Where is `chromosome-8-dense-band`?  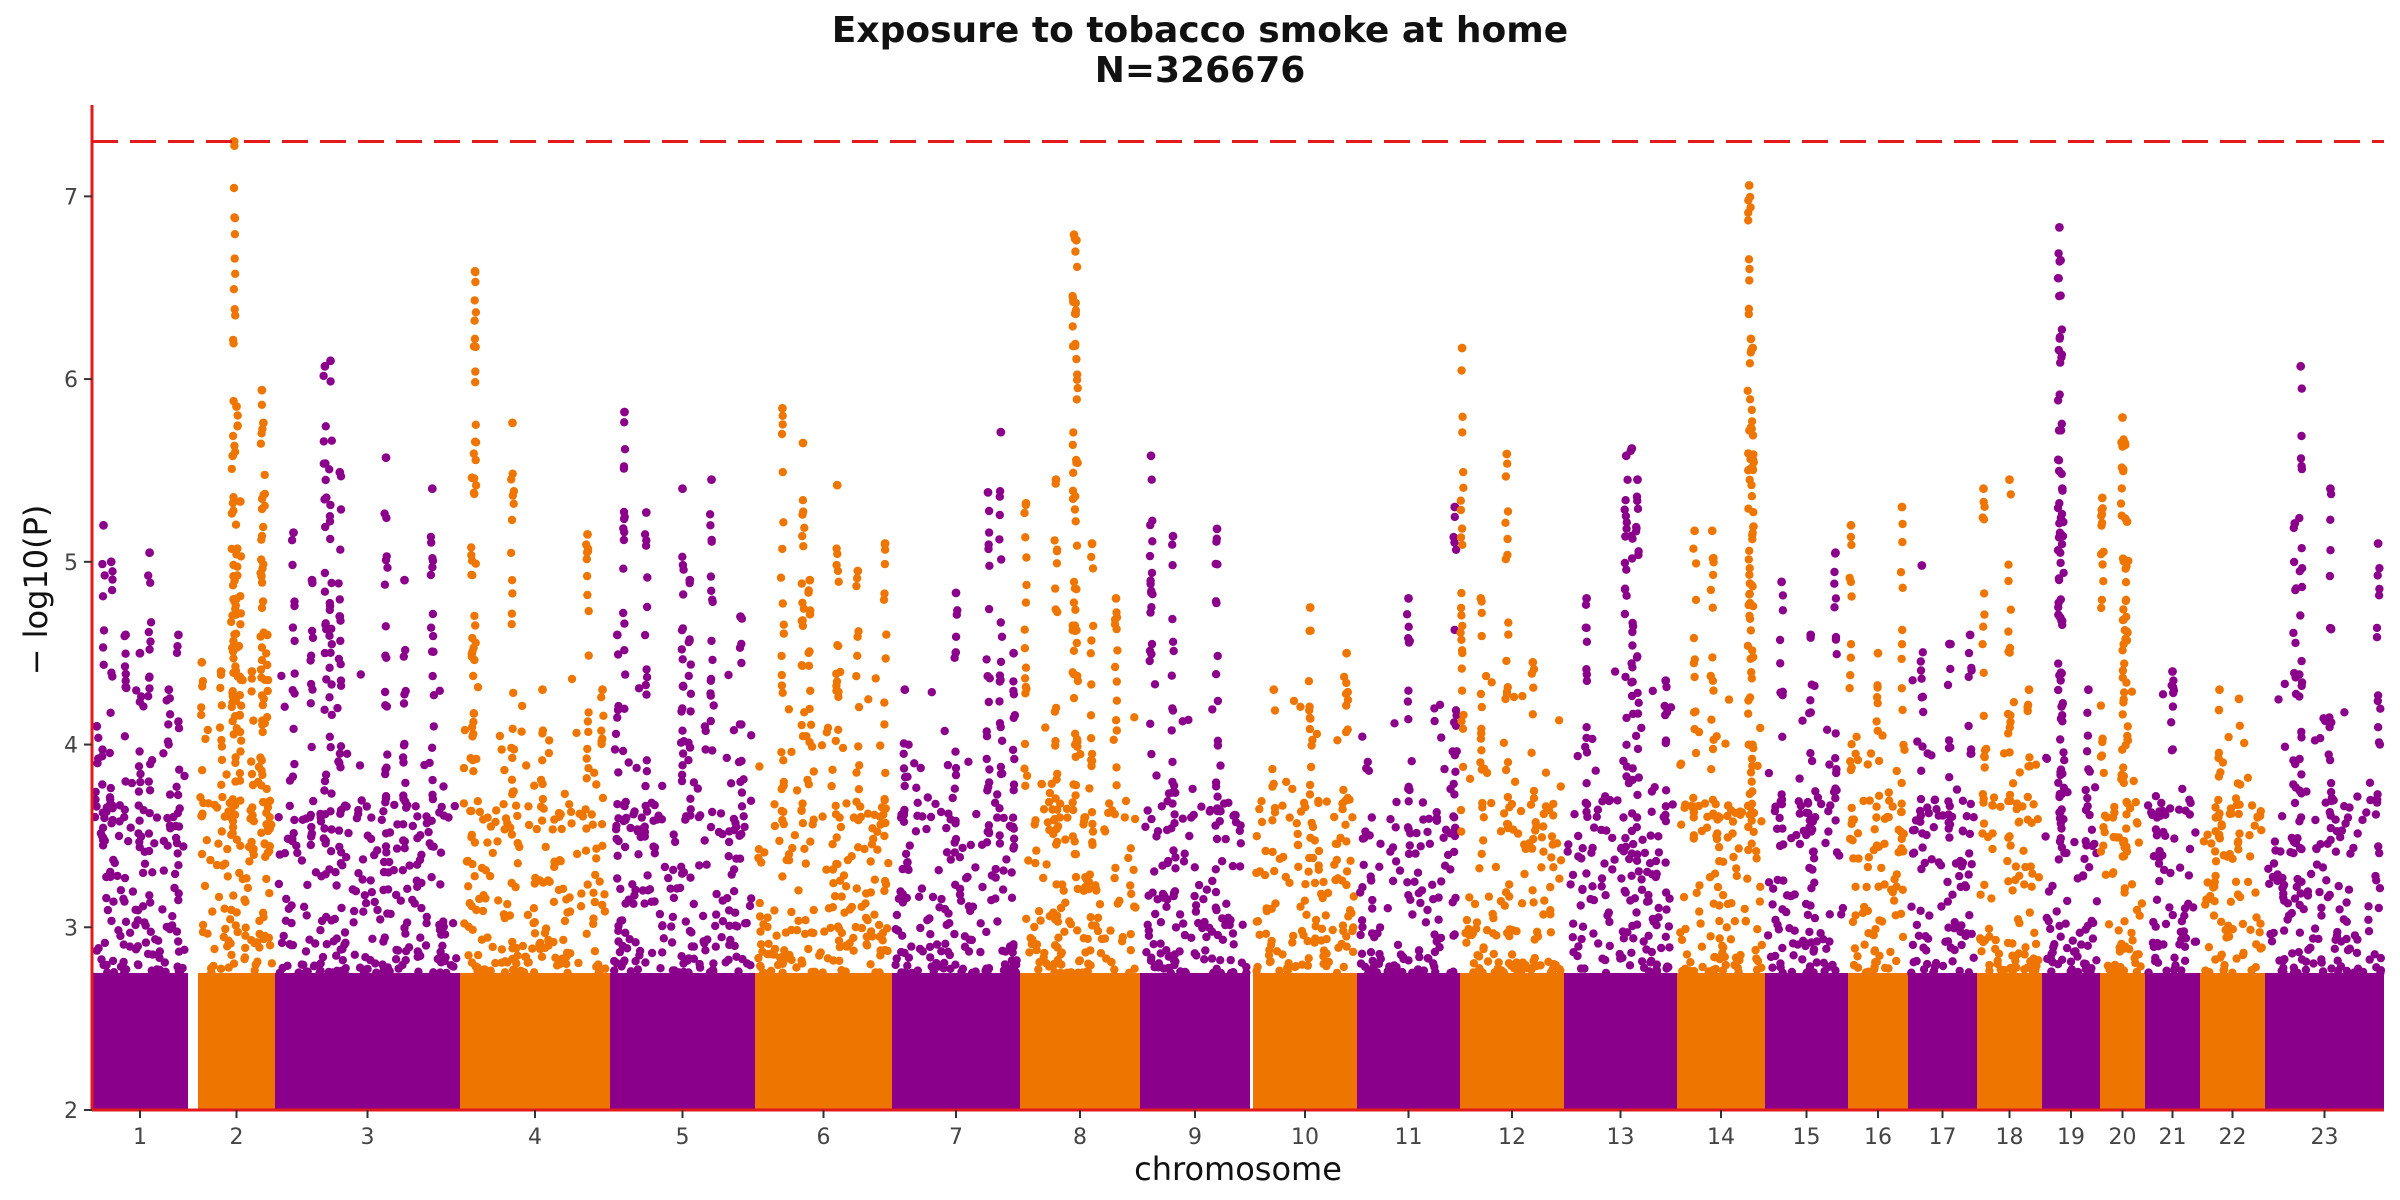 chromosome-8-dense-band is located at coordinates (1080, 1041).